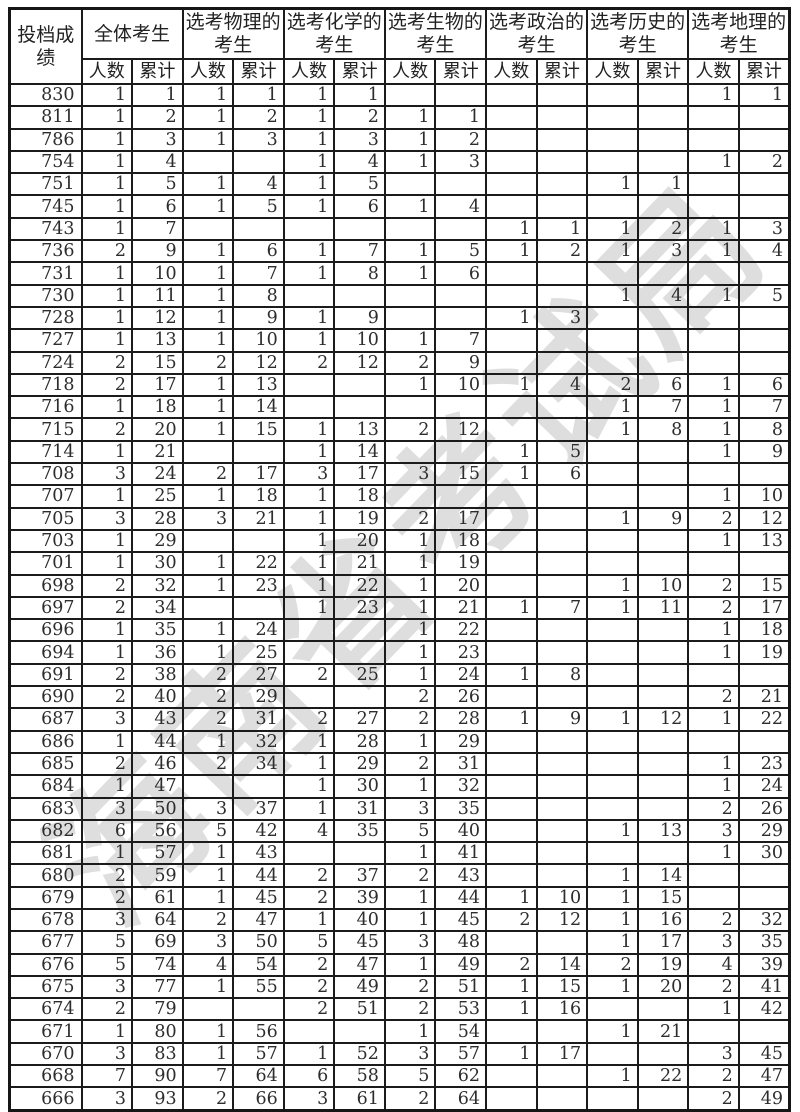 The width and height of the screenshot is (800, 1112). What do you see at coordinates (399, 139) in the screenshot?
I see `table-row: 786 1 3 1 3 1 3 1 2` at bounding box center [399, 139].